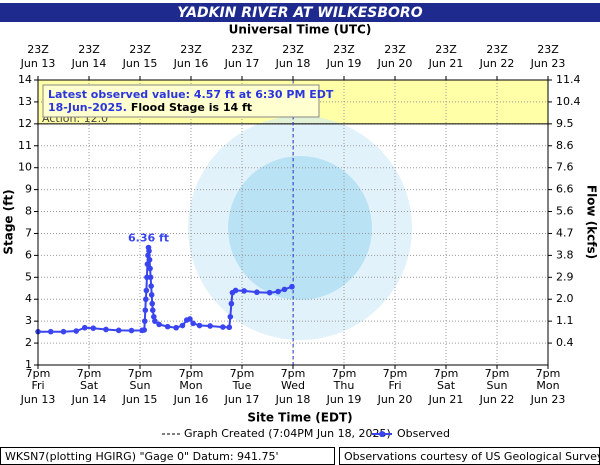 This screenshot has width=600, height=465. Describe the element at coordinates (140, 63) in the screenshot. I see `top-tick-label: Jun 15` at that location.